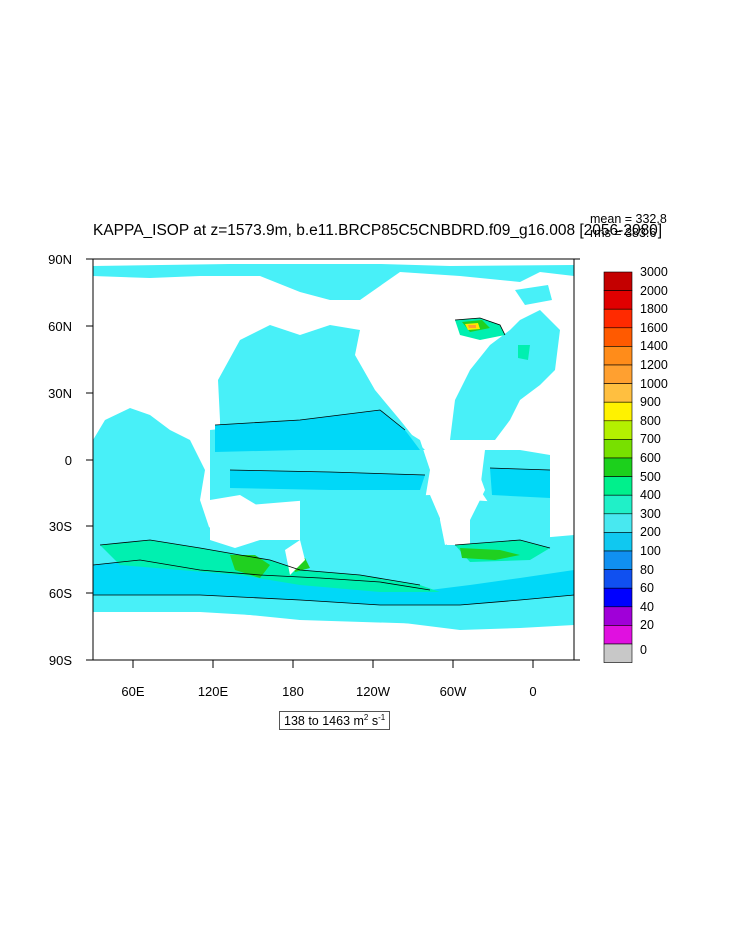 This screenshot has height=945, width=733. I want to click on units-mid: s, so click(373, 721).